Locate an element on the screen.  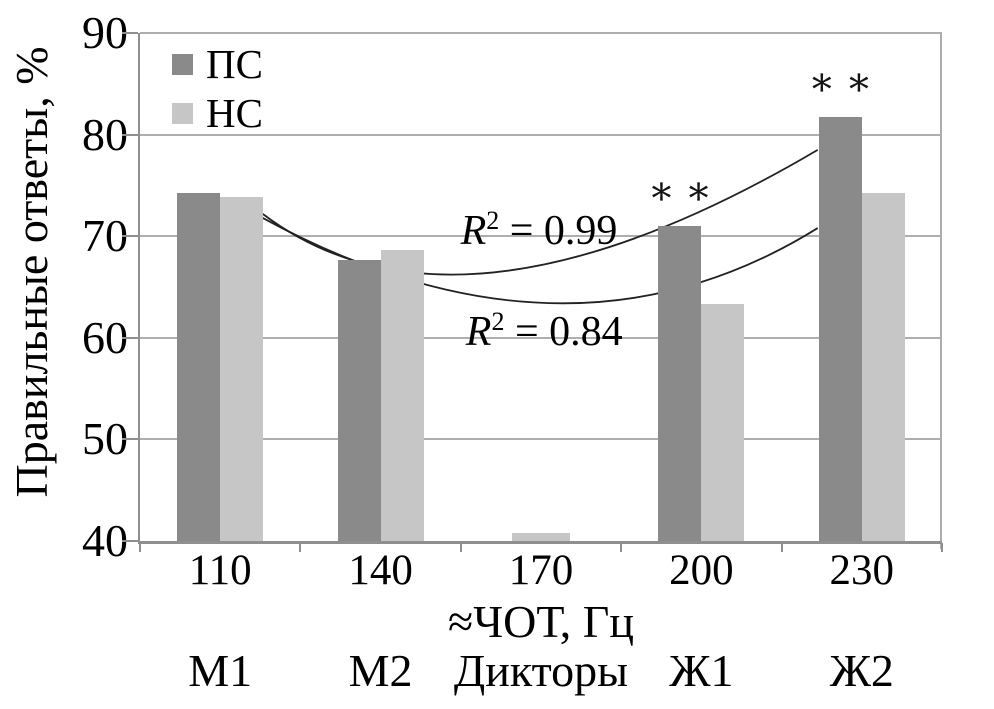
legend-swatch-ps is located at coordinates (182, 64).